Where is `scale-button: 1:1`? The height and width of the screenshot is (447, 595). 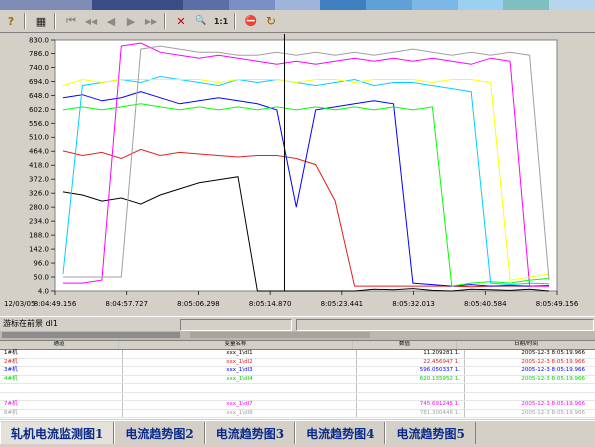
scale-button: 1:1 is located at coordinates (221, 21).